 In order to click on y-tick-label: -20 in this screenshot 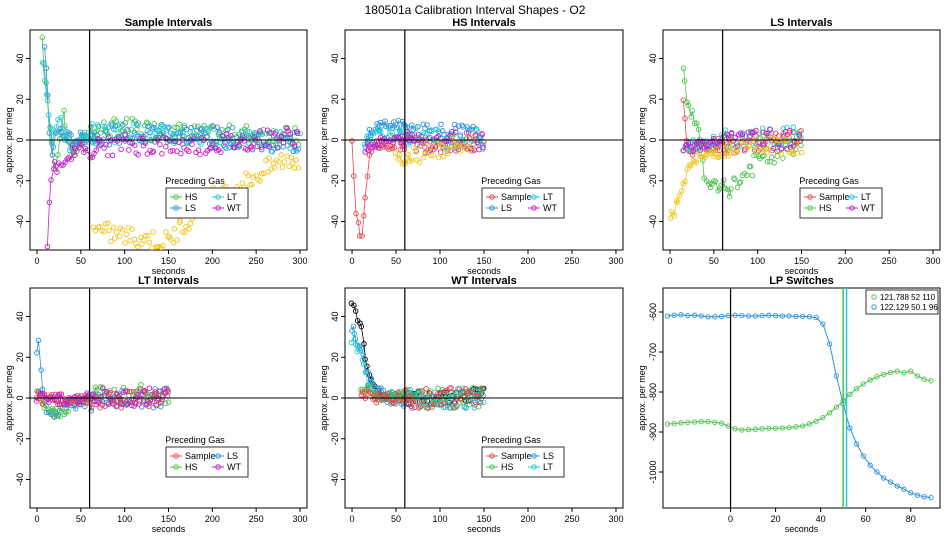, I will do `click(335, 180)`.